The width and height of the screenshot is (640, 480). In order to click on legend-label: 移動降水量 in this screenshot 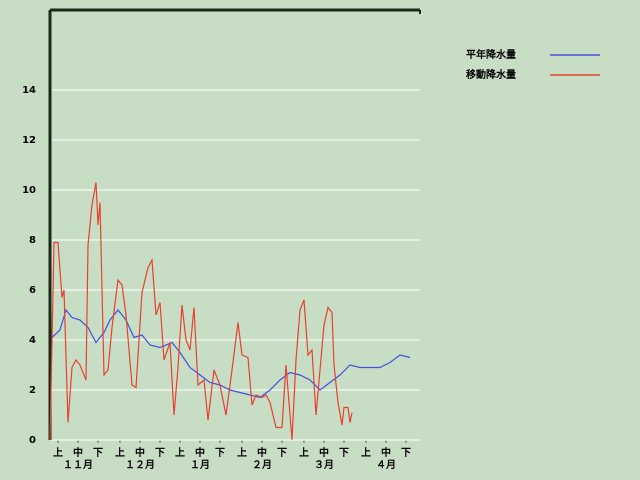, I will do `click(491, 74)`.